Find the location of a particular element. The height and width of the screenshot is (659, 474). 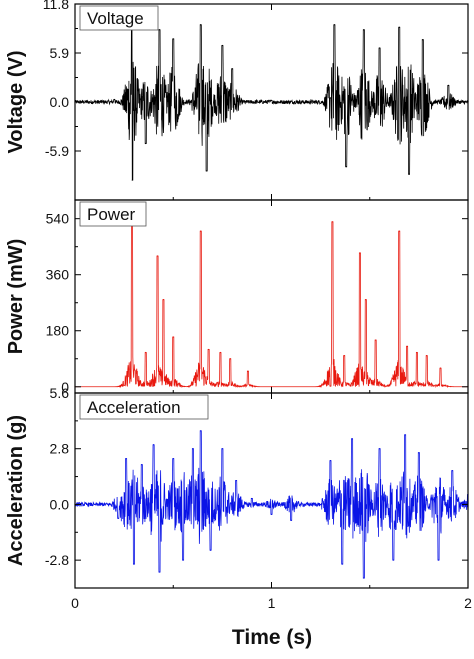

y-tick-label: 540 is located at coordinates (58, 219).